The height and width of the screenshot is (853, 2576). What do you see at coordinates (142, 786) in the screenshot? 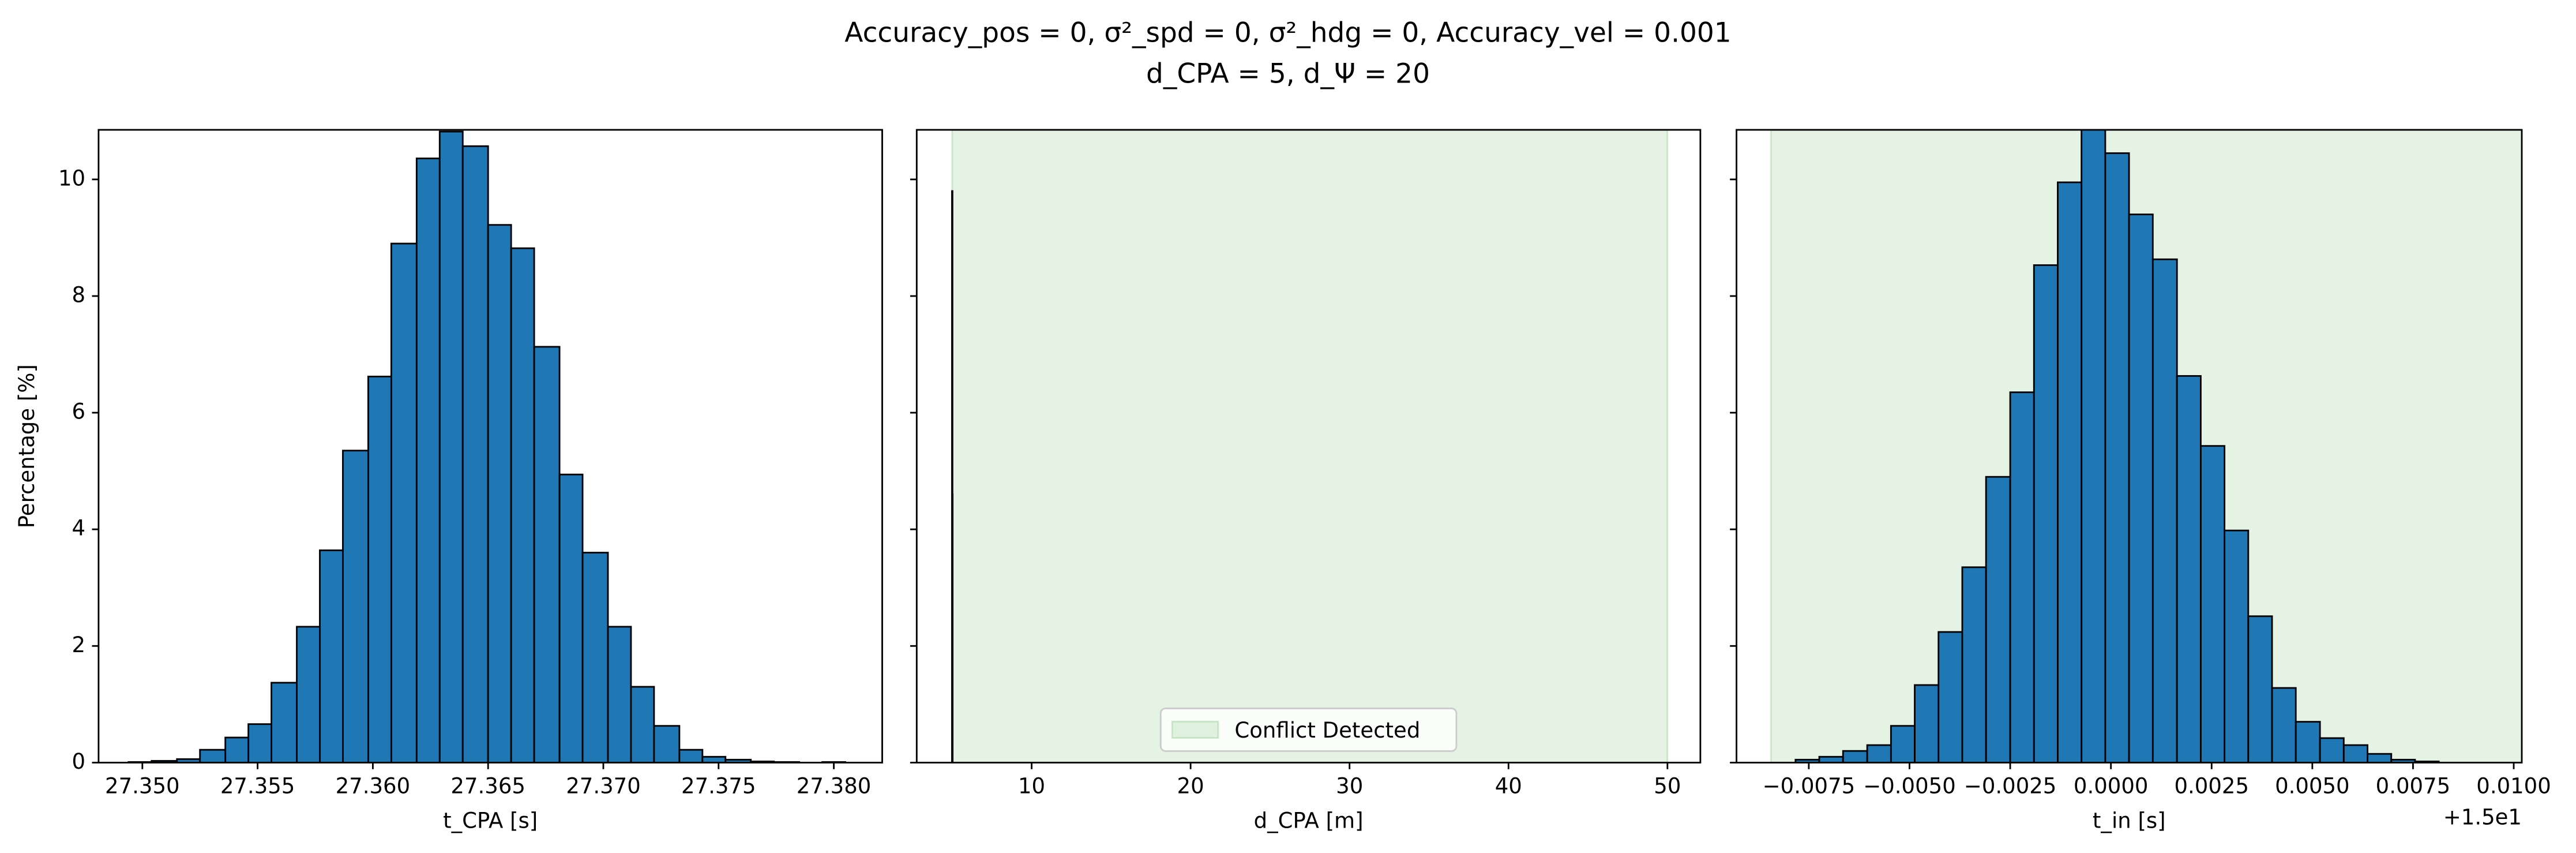
I see `x-tick-label: 27.350` at bounding box center [142, 786].